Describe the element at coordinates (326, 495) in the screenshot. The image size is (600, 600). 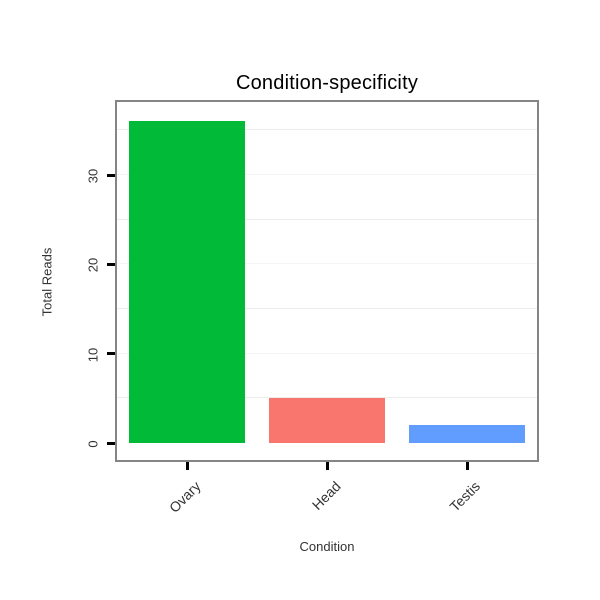
I see `x-tick-label-text: Head` at that location.